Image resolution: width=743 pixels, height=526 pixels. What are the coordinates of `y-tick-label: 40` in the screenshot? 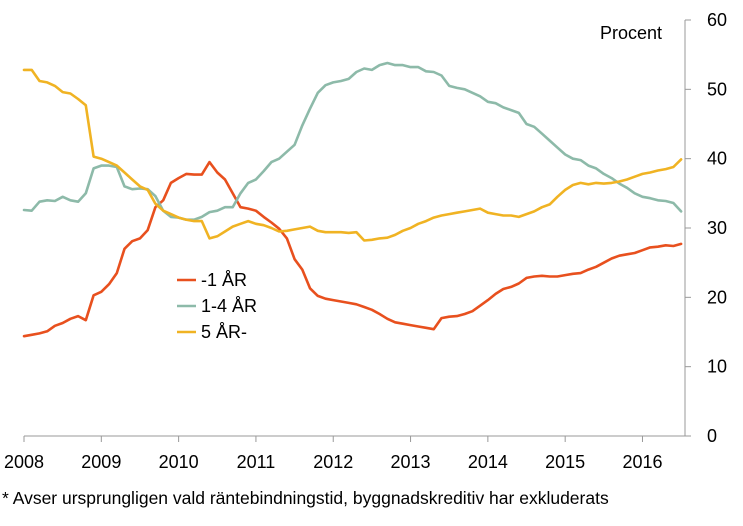 It's located at (717, 159).